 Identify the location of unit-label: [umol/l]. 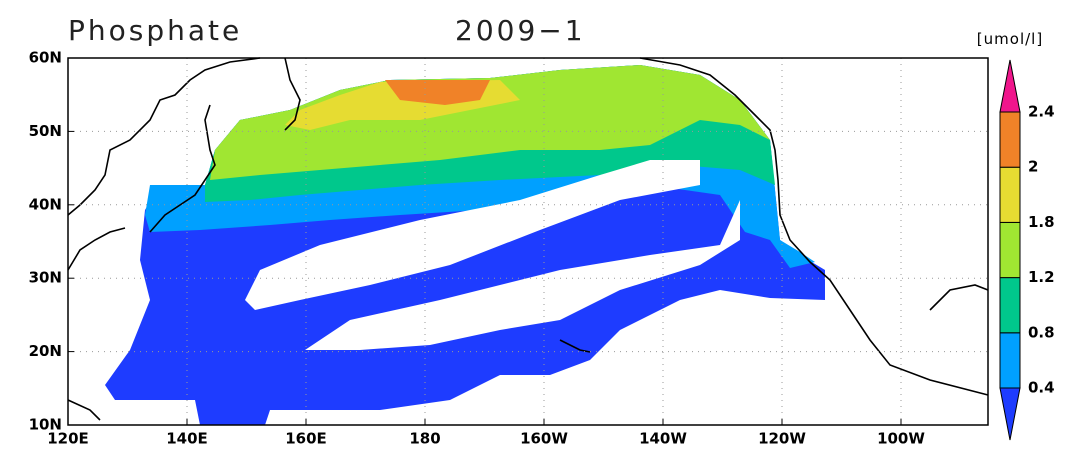
(1010, 39).